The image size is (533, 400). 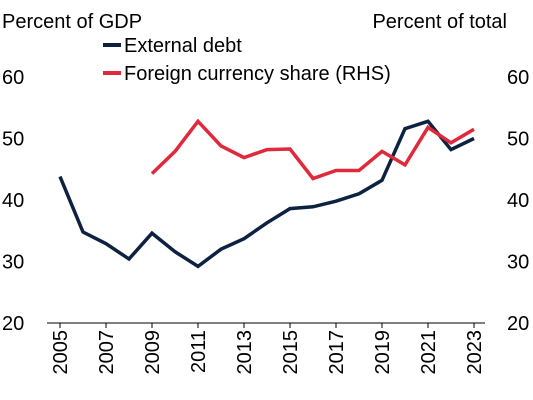 I want to click on x-tick-label: 2021, so click(x=429, y=352).